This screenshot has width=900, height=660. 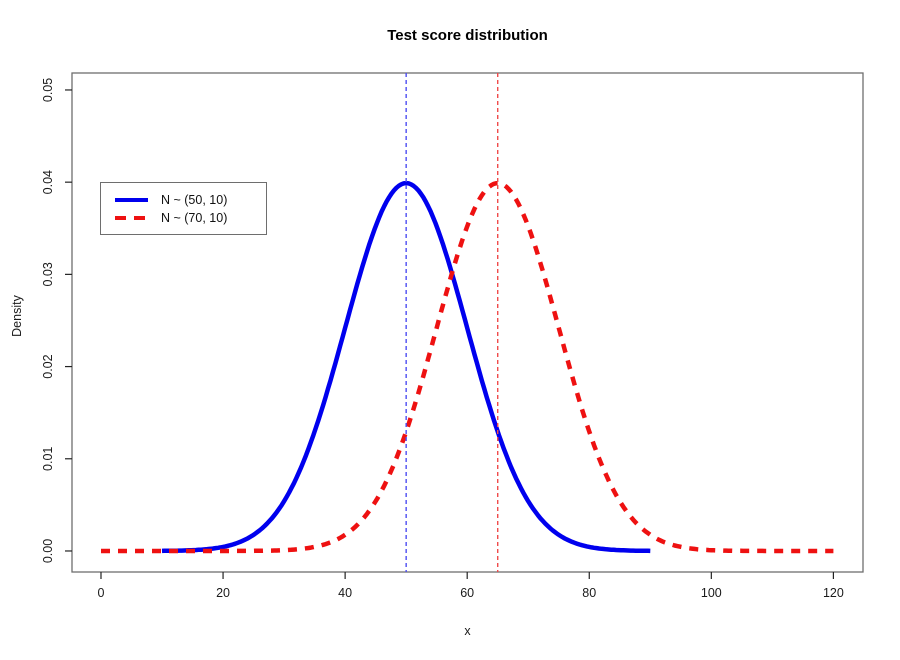 What do you see at coordinates (589, 593) in the screenshot?
I see `x-tick-label: 80` at bounding box center [589, 593].